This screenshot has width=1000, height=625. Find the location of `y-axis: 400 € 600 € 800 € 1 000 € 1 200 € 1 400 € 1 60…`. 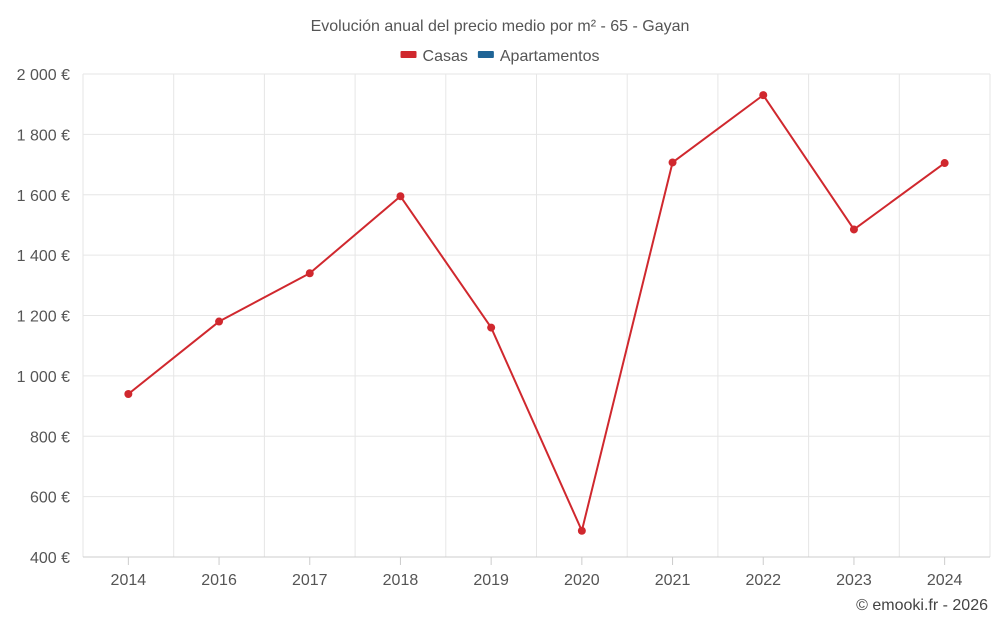

y-axis: 400 € 600 € 800 € 1 000 € 1 200 € 1 400 € 1 60… is located at coordinates (43, 317).